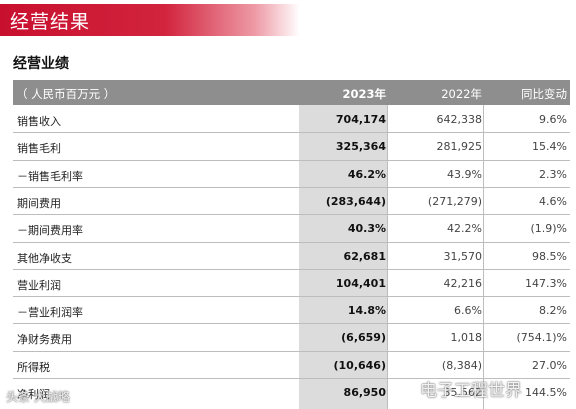  Describe the element at coordinates (355, 201) in the screenshot. I see `value-2023: (283,644)` at that location.